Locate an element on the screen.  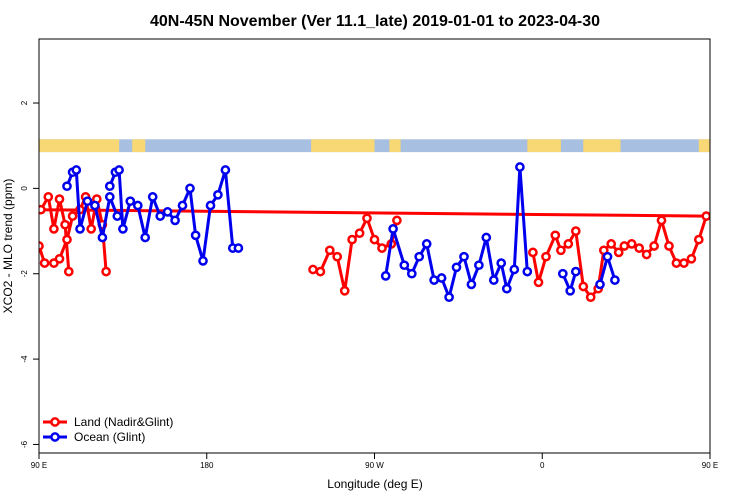
legend: Land (Nadir&Glint)Ocean (Glint) is located at coordinates (108, 429).